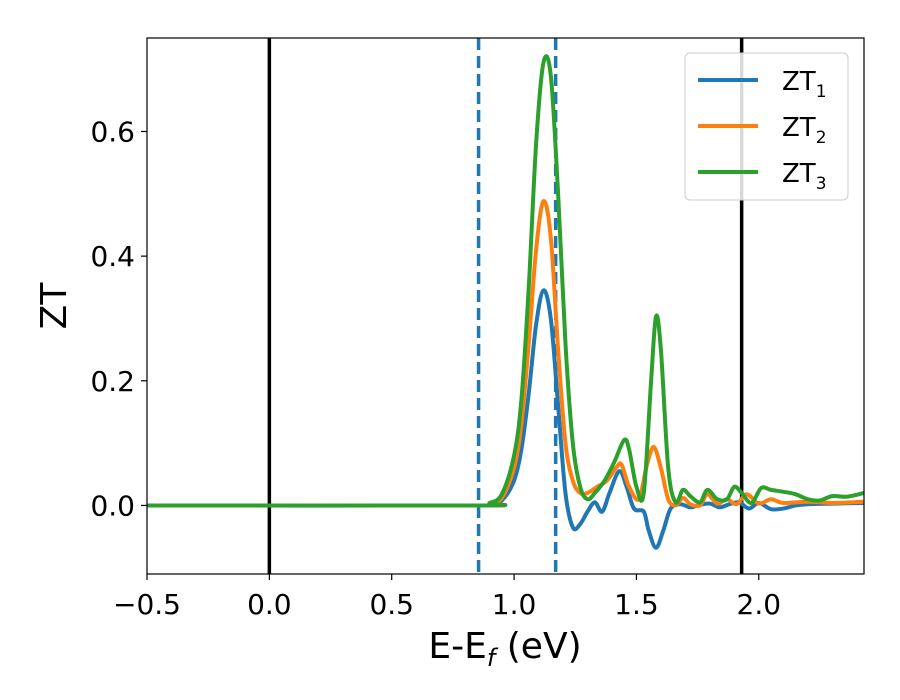 The image size is (900, 700). What do you see at coordinates (112, 381) in the screenshot?
I see `y-tick-label: 0.2` at bounding box center [112, 381].